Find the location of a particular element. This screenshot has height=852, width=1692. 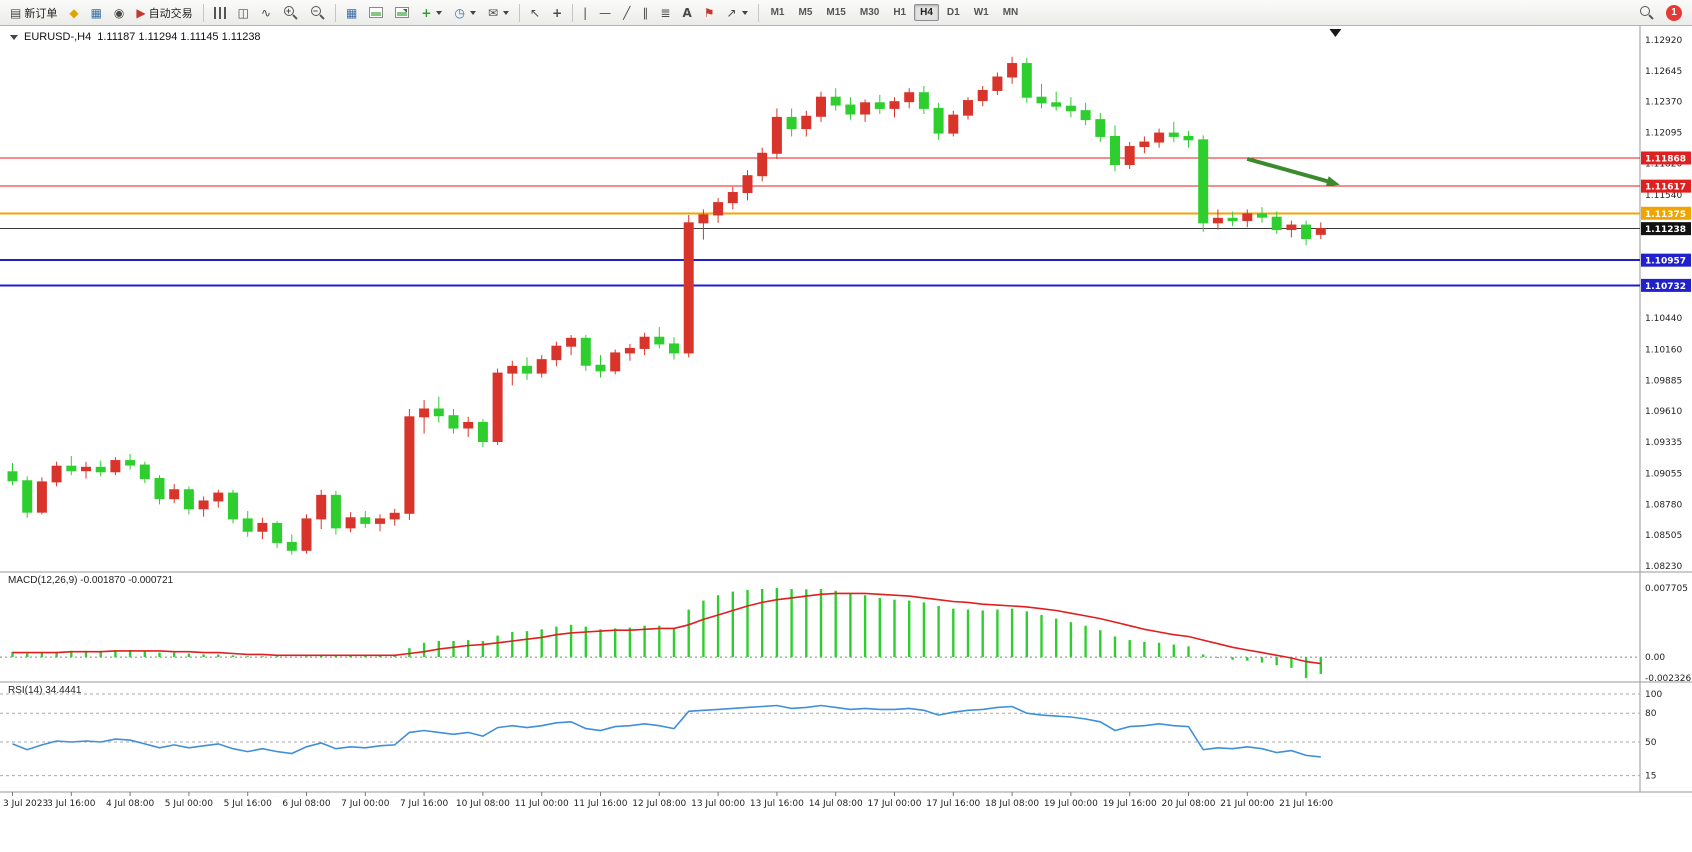

price-axis-label: 1.08230 is located at coordinates (1663, 567).